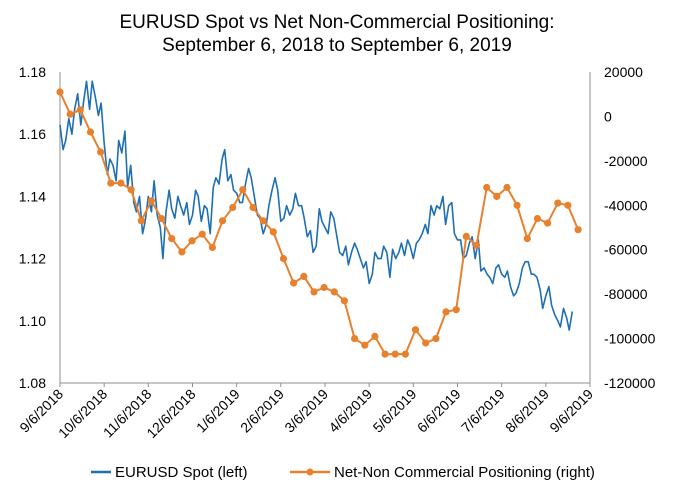 The image size is (673, 500). I want to click on x-tick-label: 5/6/2019, so click(395, 411).